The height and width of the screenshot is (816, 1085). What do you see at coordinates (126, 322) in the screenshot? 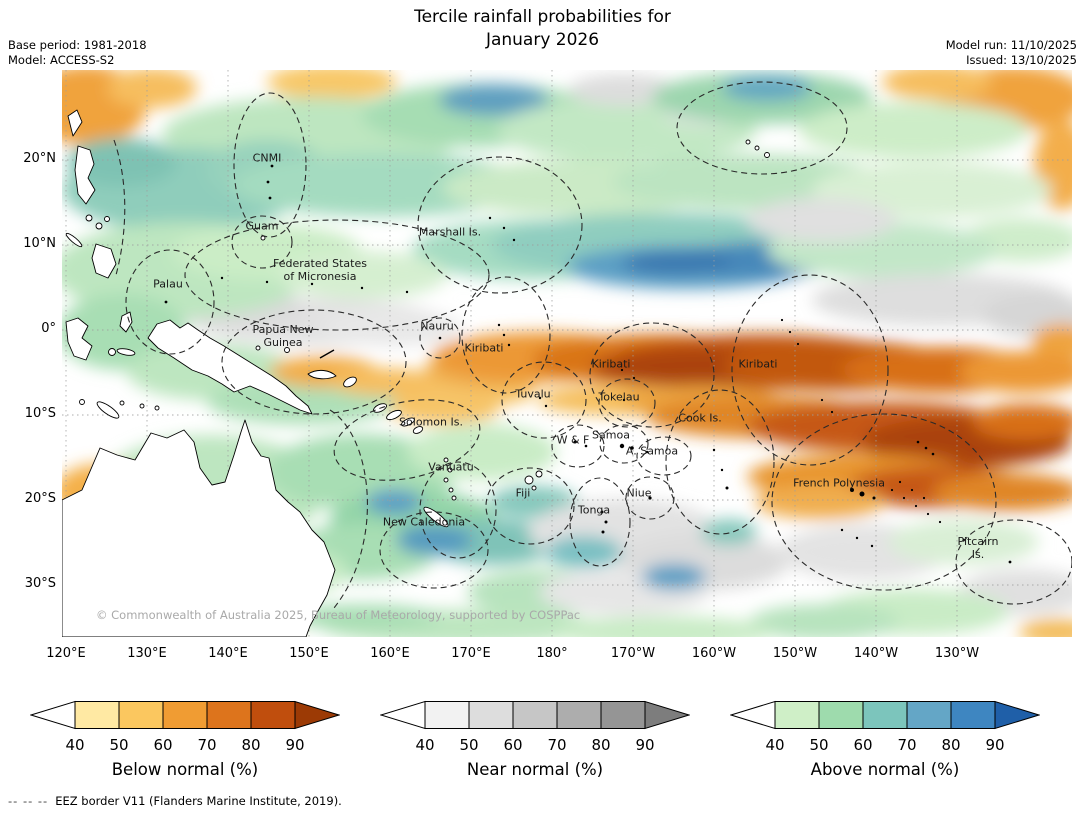
I see `halmahera` at bounding box center [126, 322].